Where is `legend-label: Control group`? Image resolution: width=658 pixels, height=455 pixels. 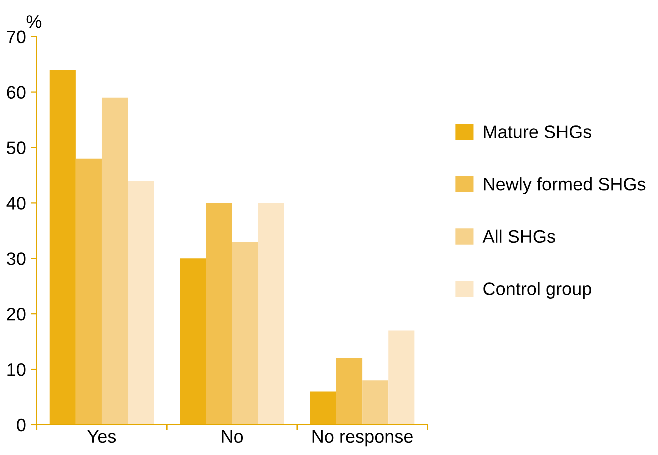 legend-label: Control group is located at coordinates (538, 290).